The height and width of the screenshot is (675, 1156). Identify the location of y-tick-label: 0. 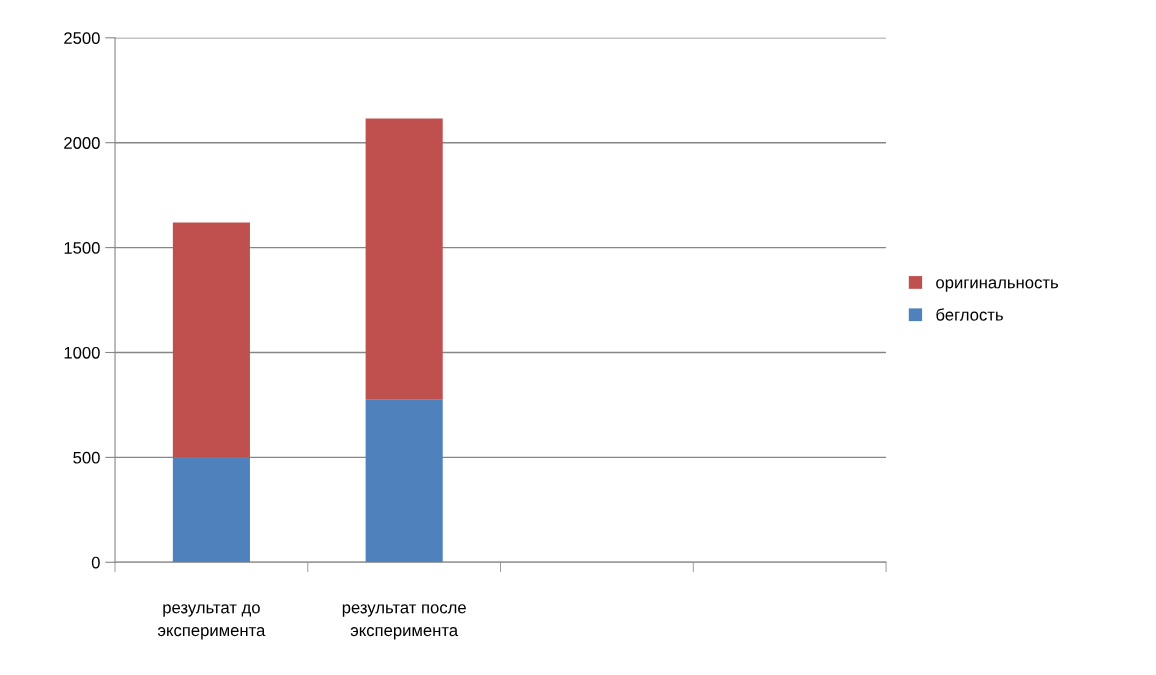
(95, 562).